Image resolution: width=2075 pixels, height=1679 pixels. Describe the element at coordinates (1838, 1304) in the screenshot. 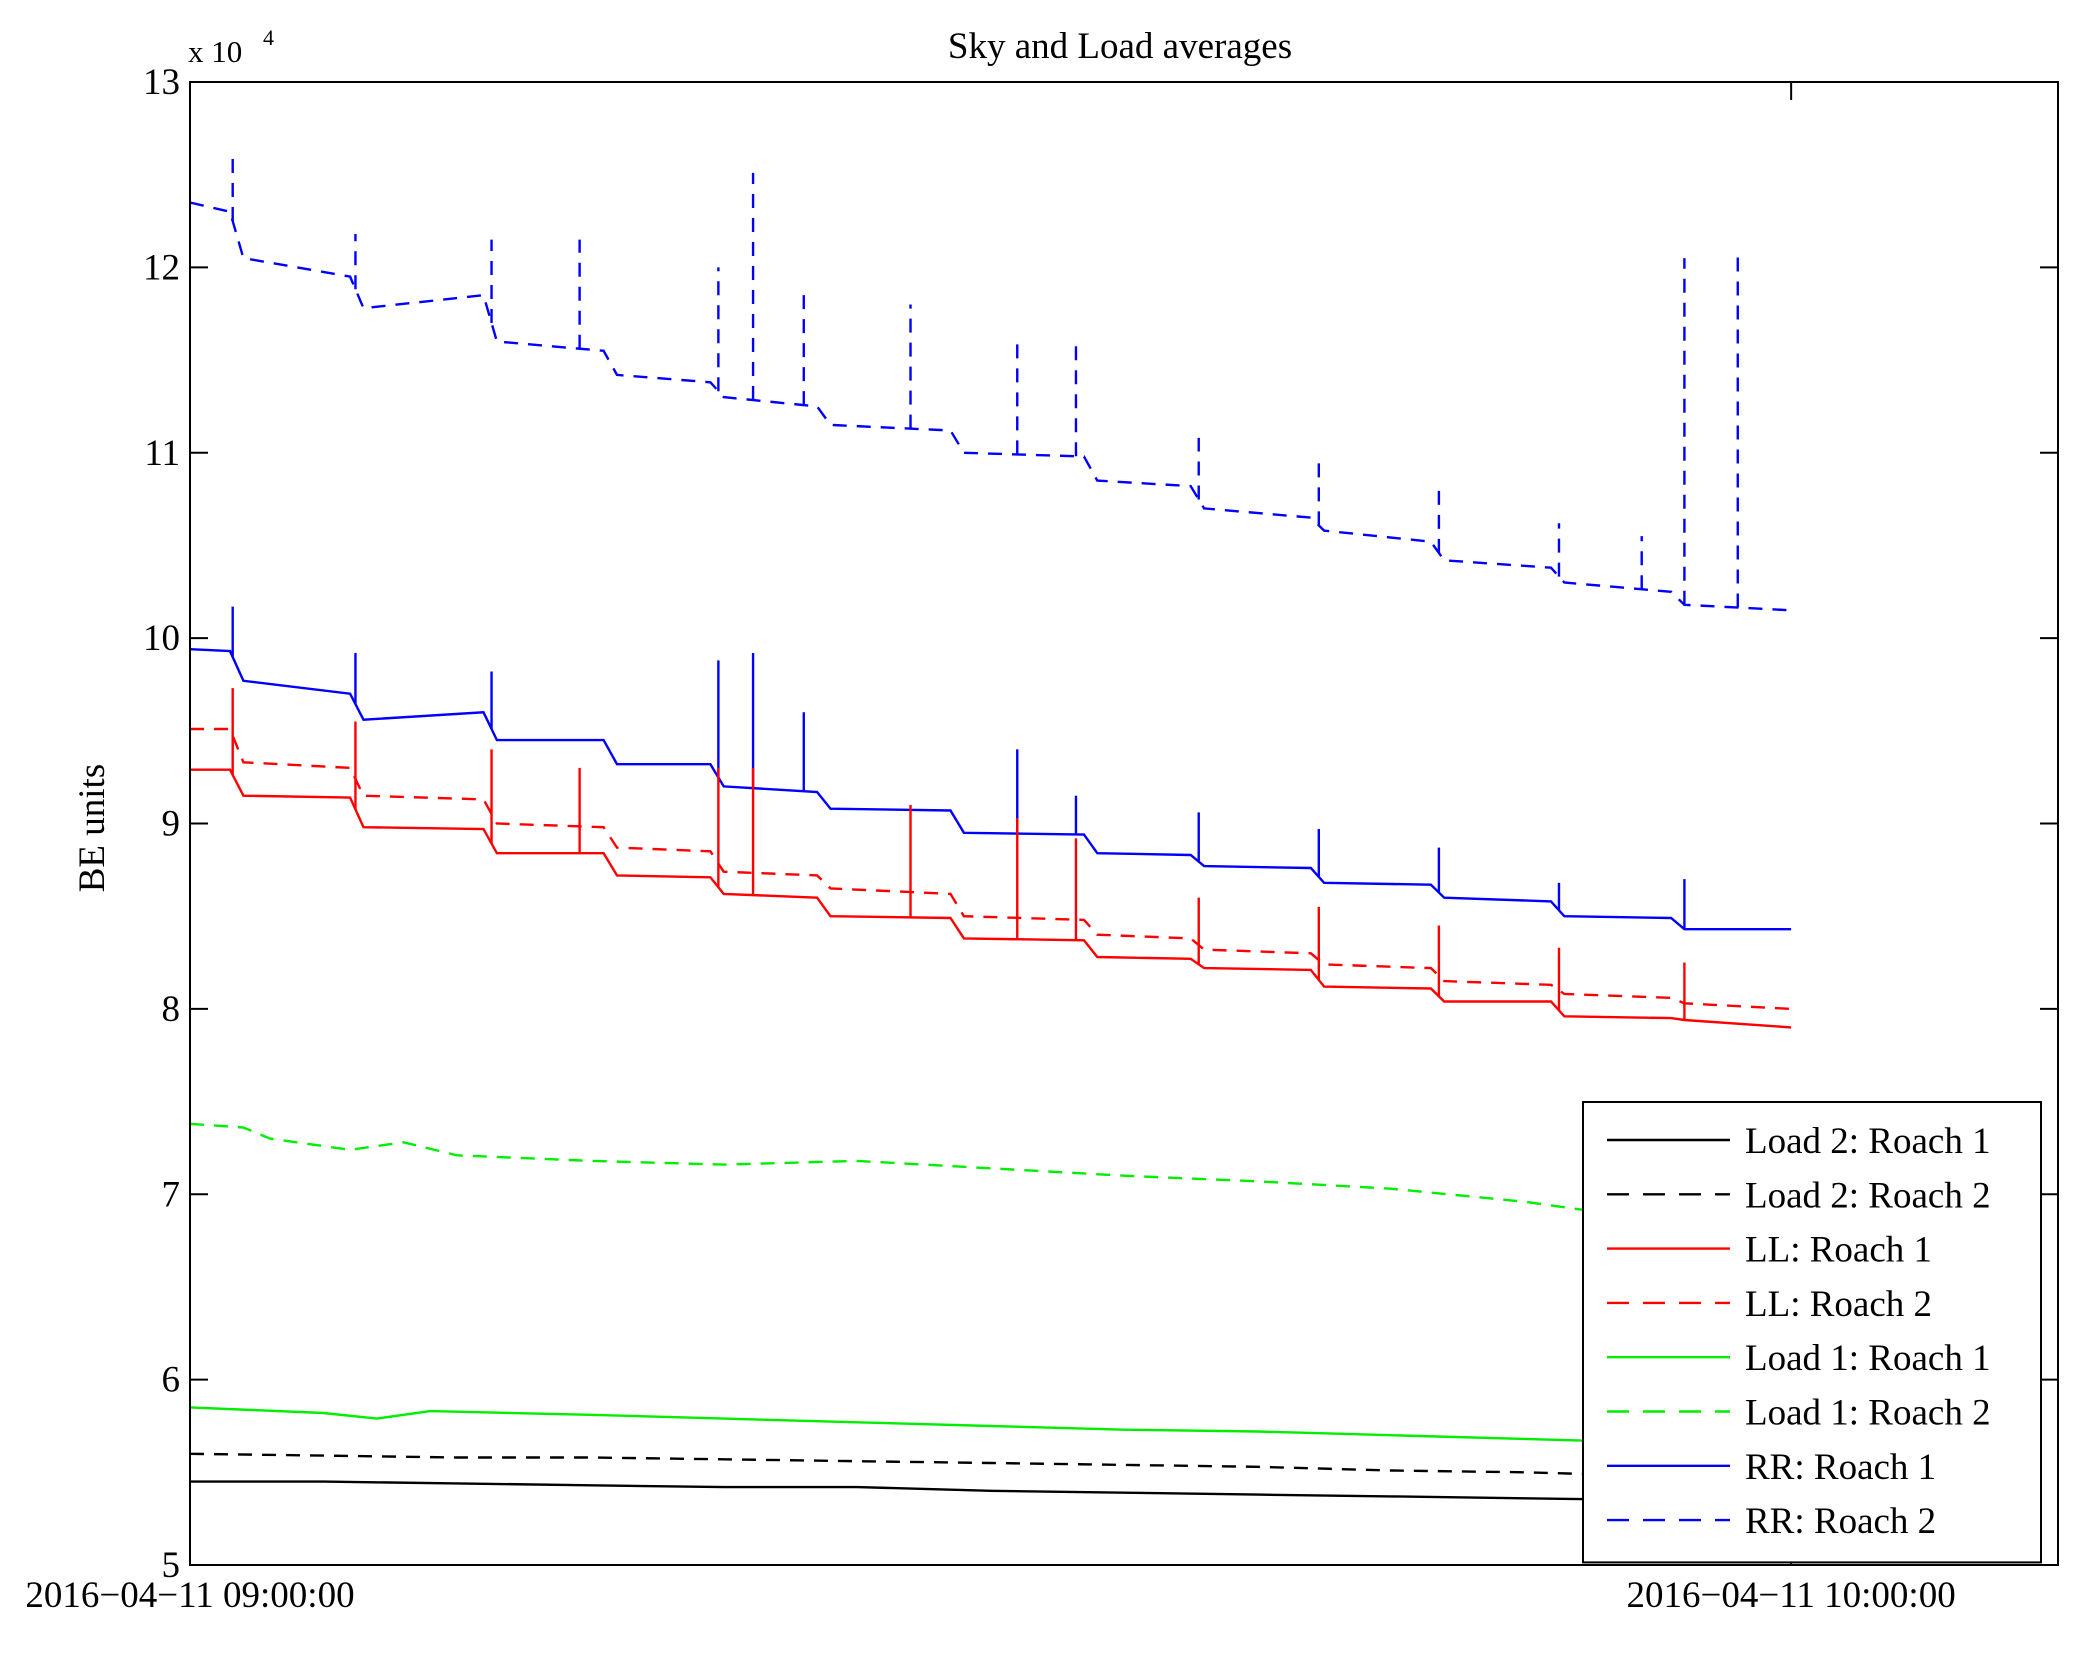

I see `legend-label-ll-roach-2: LL: Roach 2` at that location.